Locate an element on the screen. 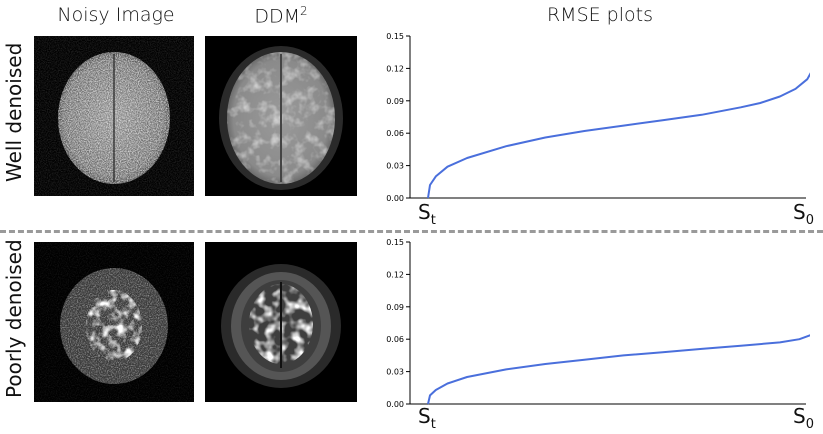  header-ddm-text: DDM is located at coordinates (277, 16).